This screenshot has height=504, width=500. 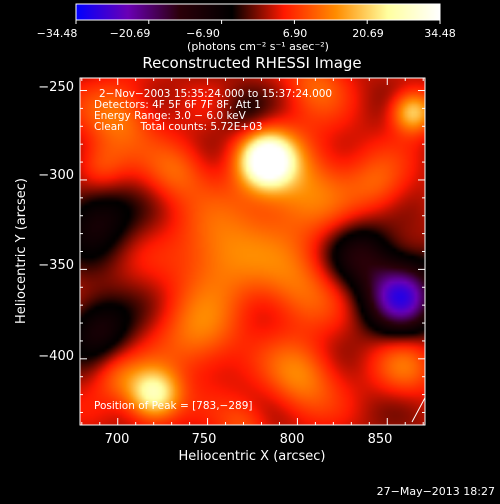 What do you see at coordinates (258, 46) in the screenshot?
I see `colorbar-unit-label: (photons cm⁻² s⁻¹ asec⁻²)` at bounding box center [258, 46].